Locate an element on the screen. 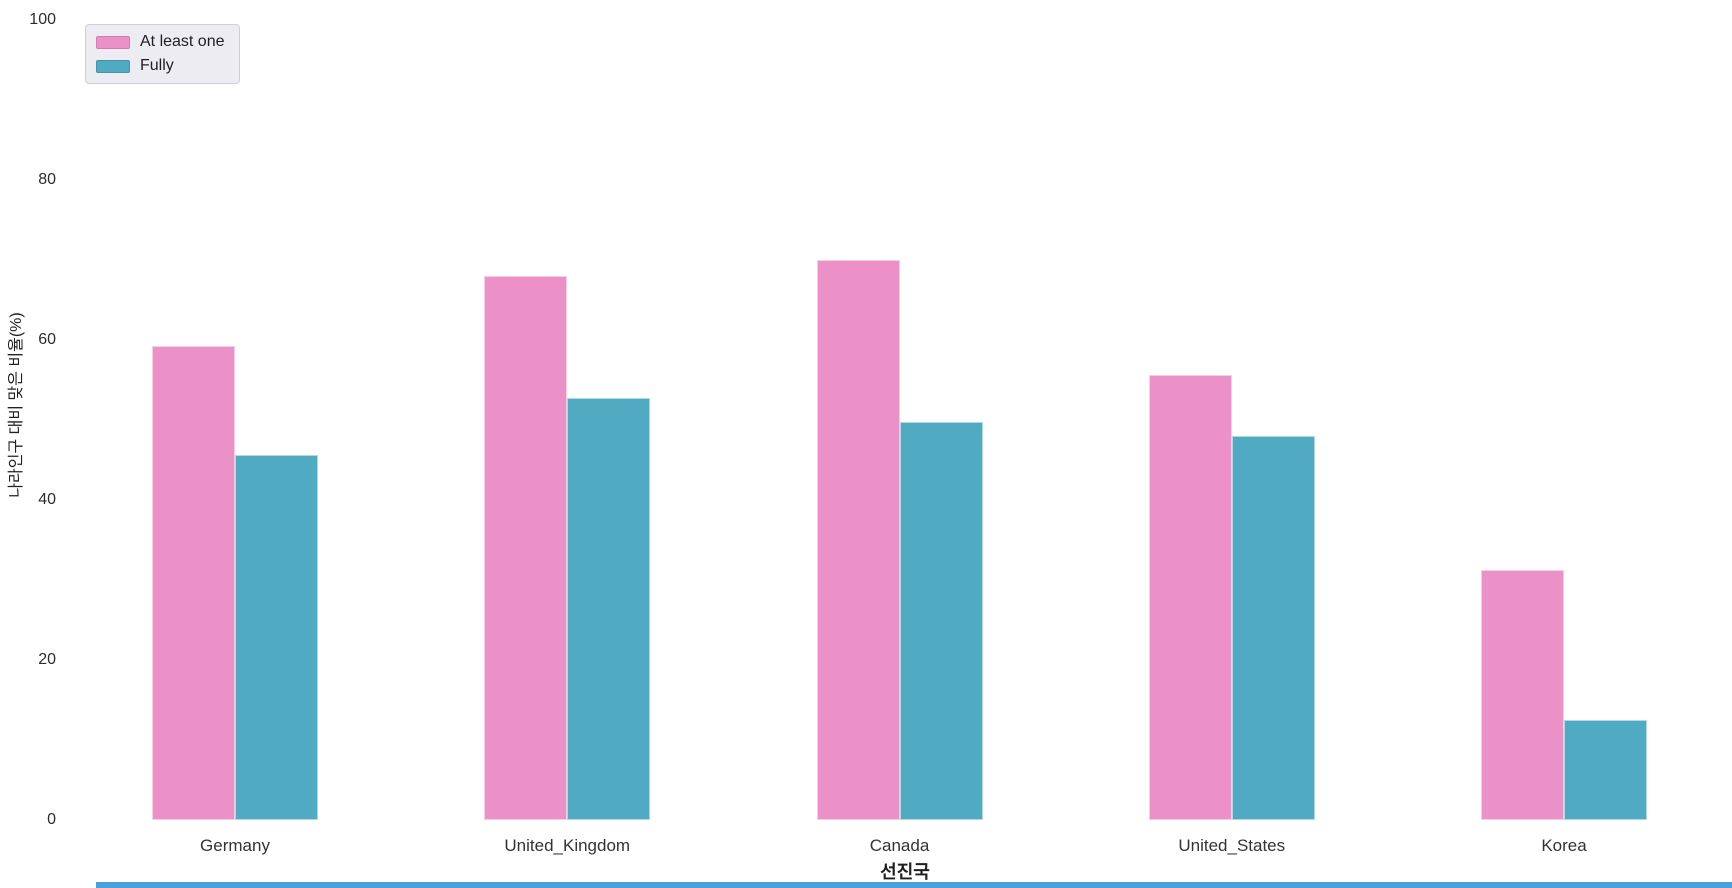  x-tick-label: Canada is located at coordinates (899, 845).